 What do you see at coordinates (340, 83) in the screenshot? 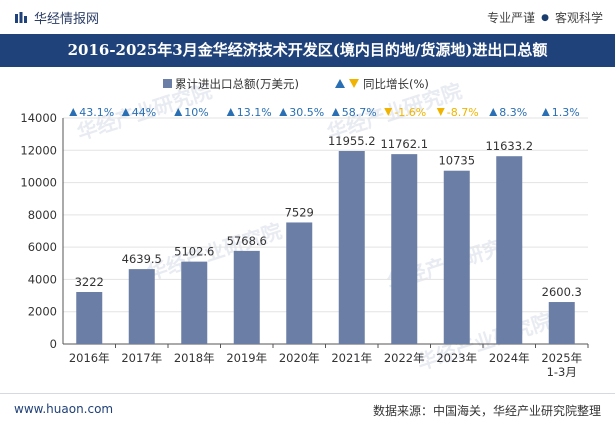
I see `legend-up-triangle-icon` at bounding box center [340, 83].